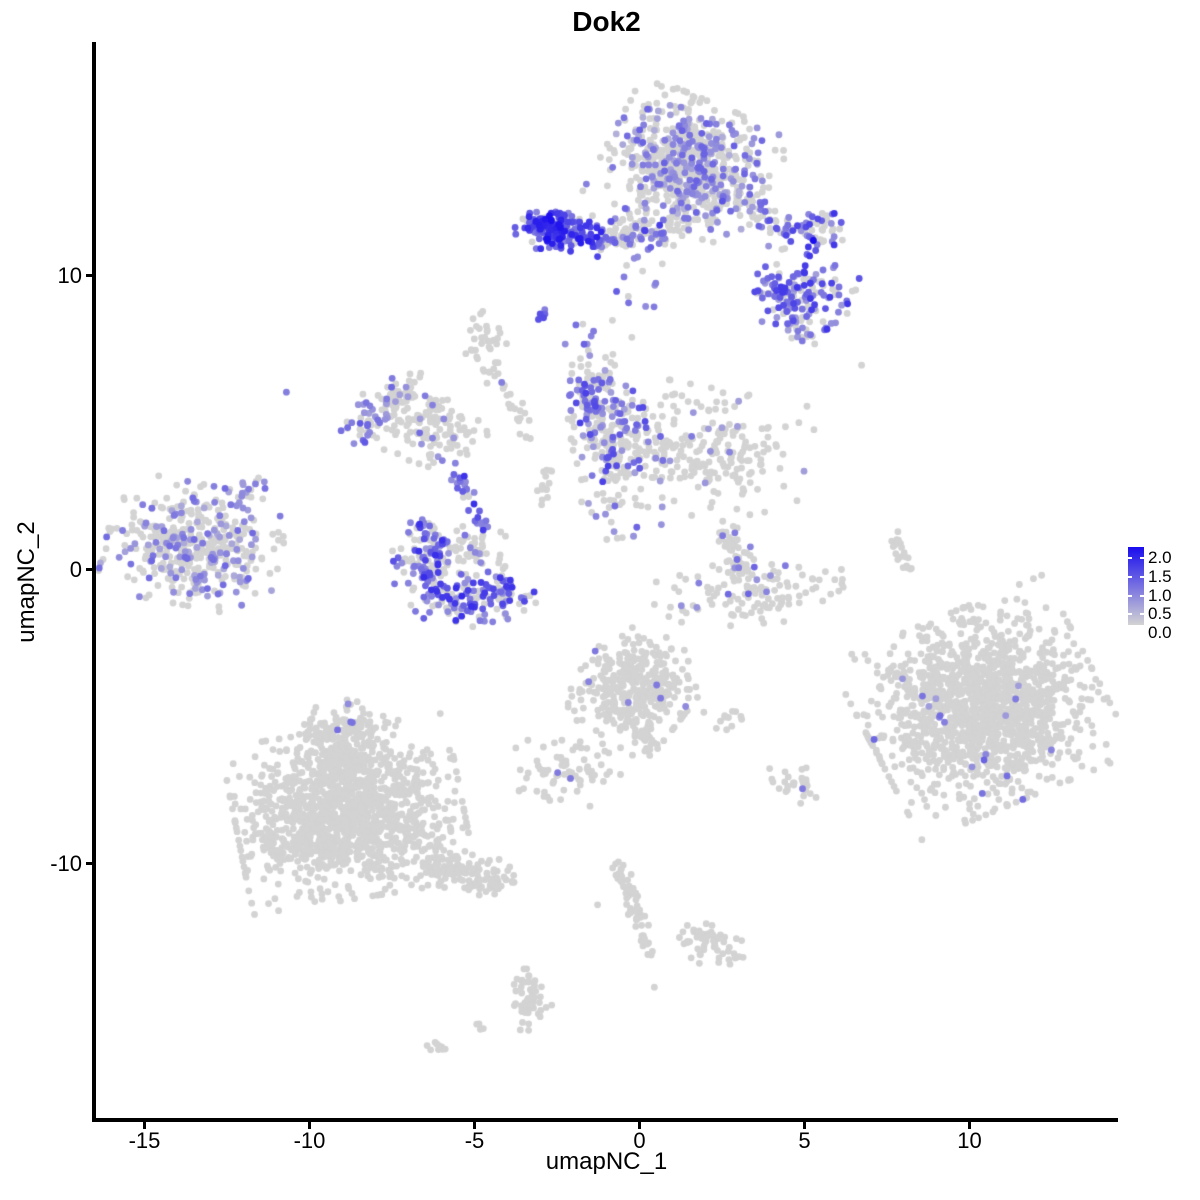  What do you see at coordinates (1136, 586) in the screenshot?
I see `colorbar-gradient` at bounding box center [1136, 586].